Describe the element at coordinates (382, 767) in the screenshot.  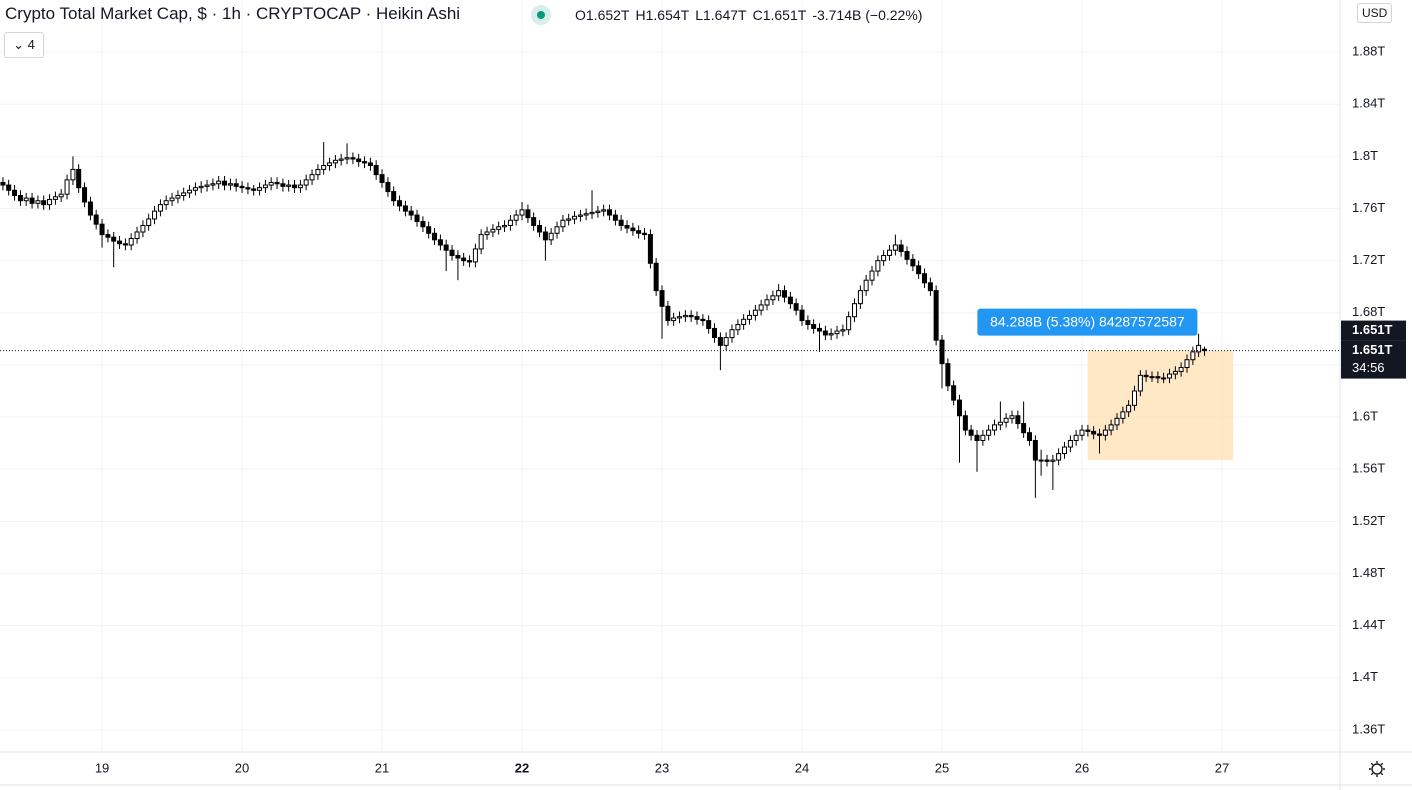
I see `x-tick-label: 21` at that location.